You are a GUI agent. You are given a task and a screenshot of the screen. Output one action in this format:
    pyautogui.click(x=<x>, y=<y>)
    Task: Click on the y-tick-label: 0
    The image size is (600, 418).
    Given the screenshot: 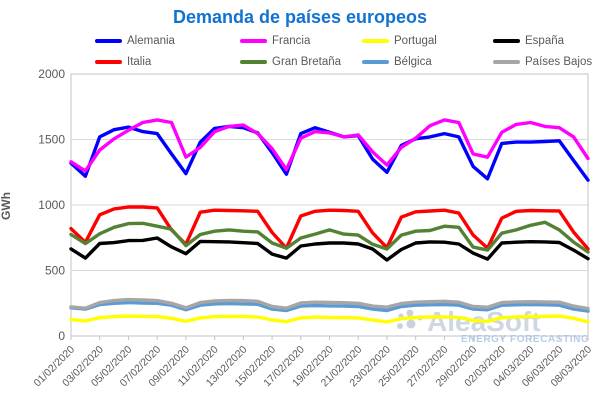 What is the action you would take?
    pyautogui.click(x=61, y=336)
    